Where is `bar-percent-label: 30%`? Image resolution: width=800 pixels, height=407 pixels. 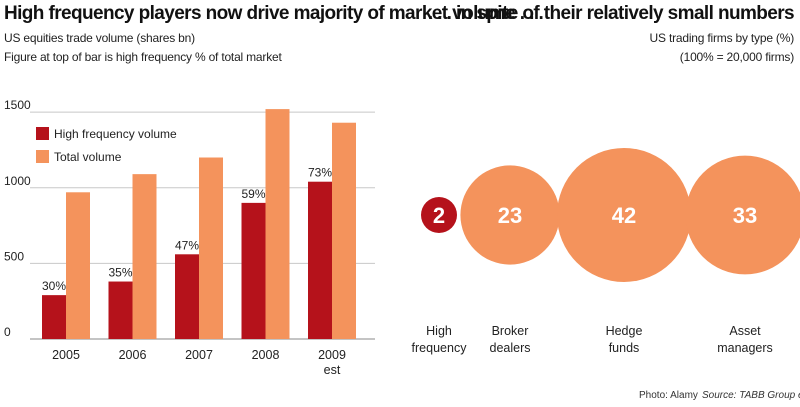 bar-percent-label: 30% is located at coordinates (54, 286).